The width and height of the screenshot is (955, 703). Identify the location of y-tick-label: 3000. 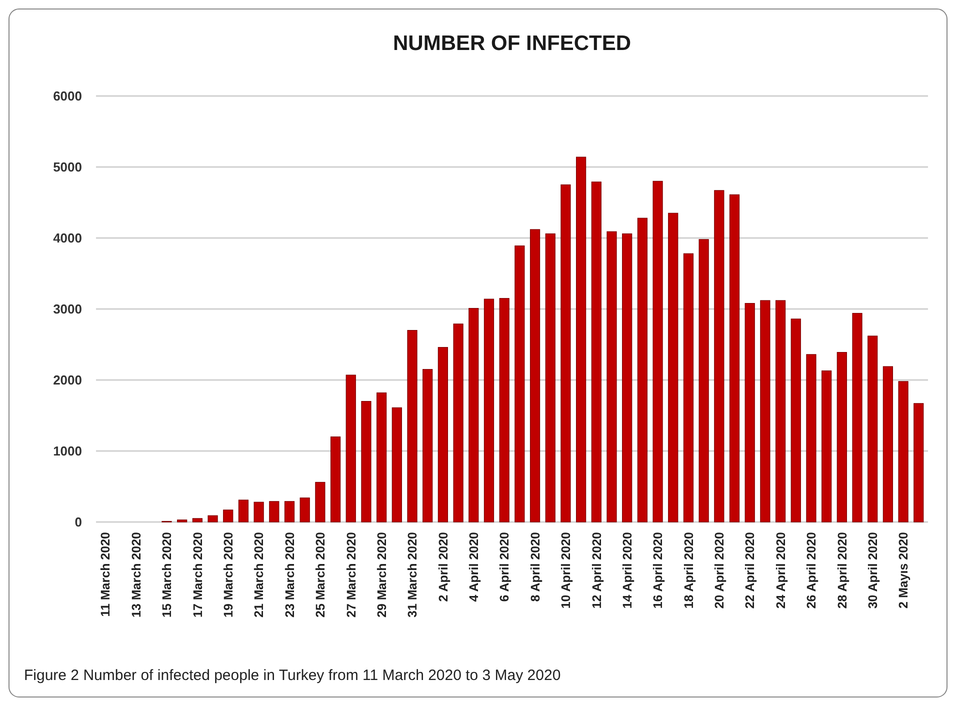
(67, 309).